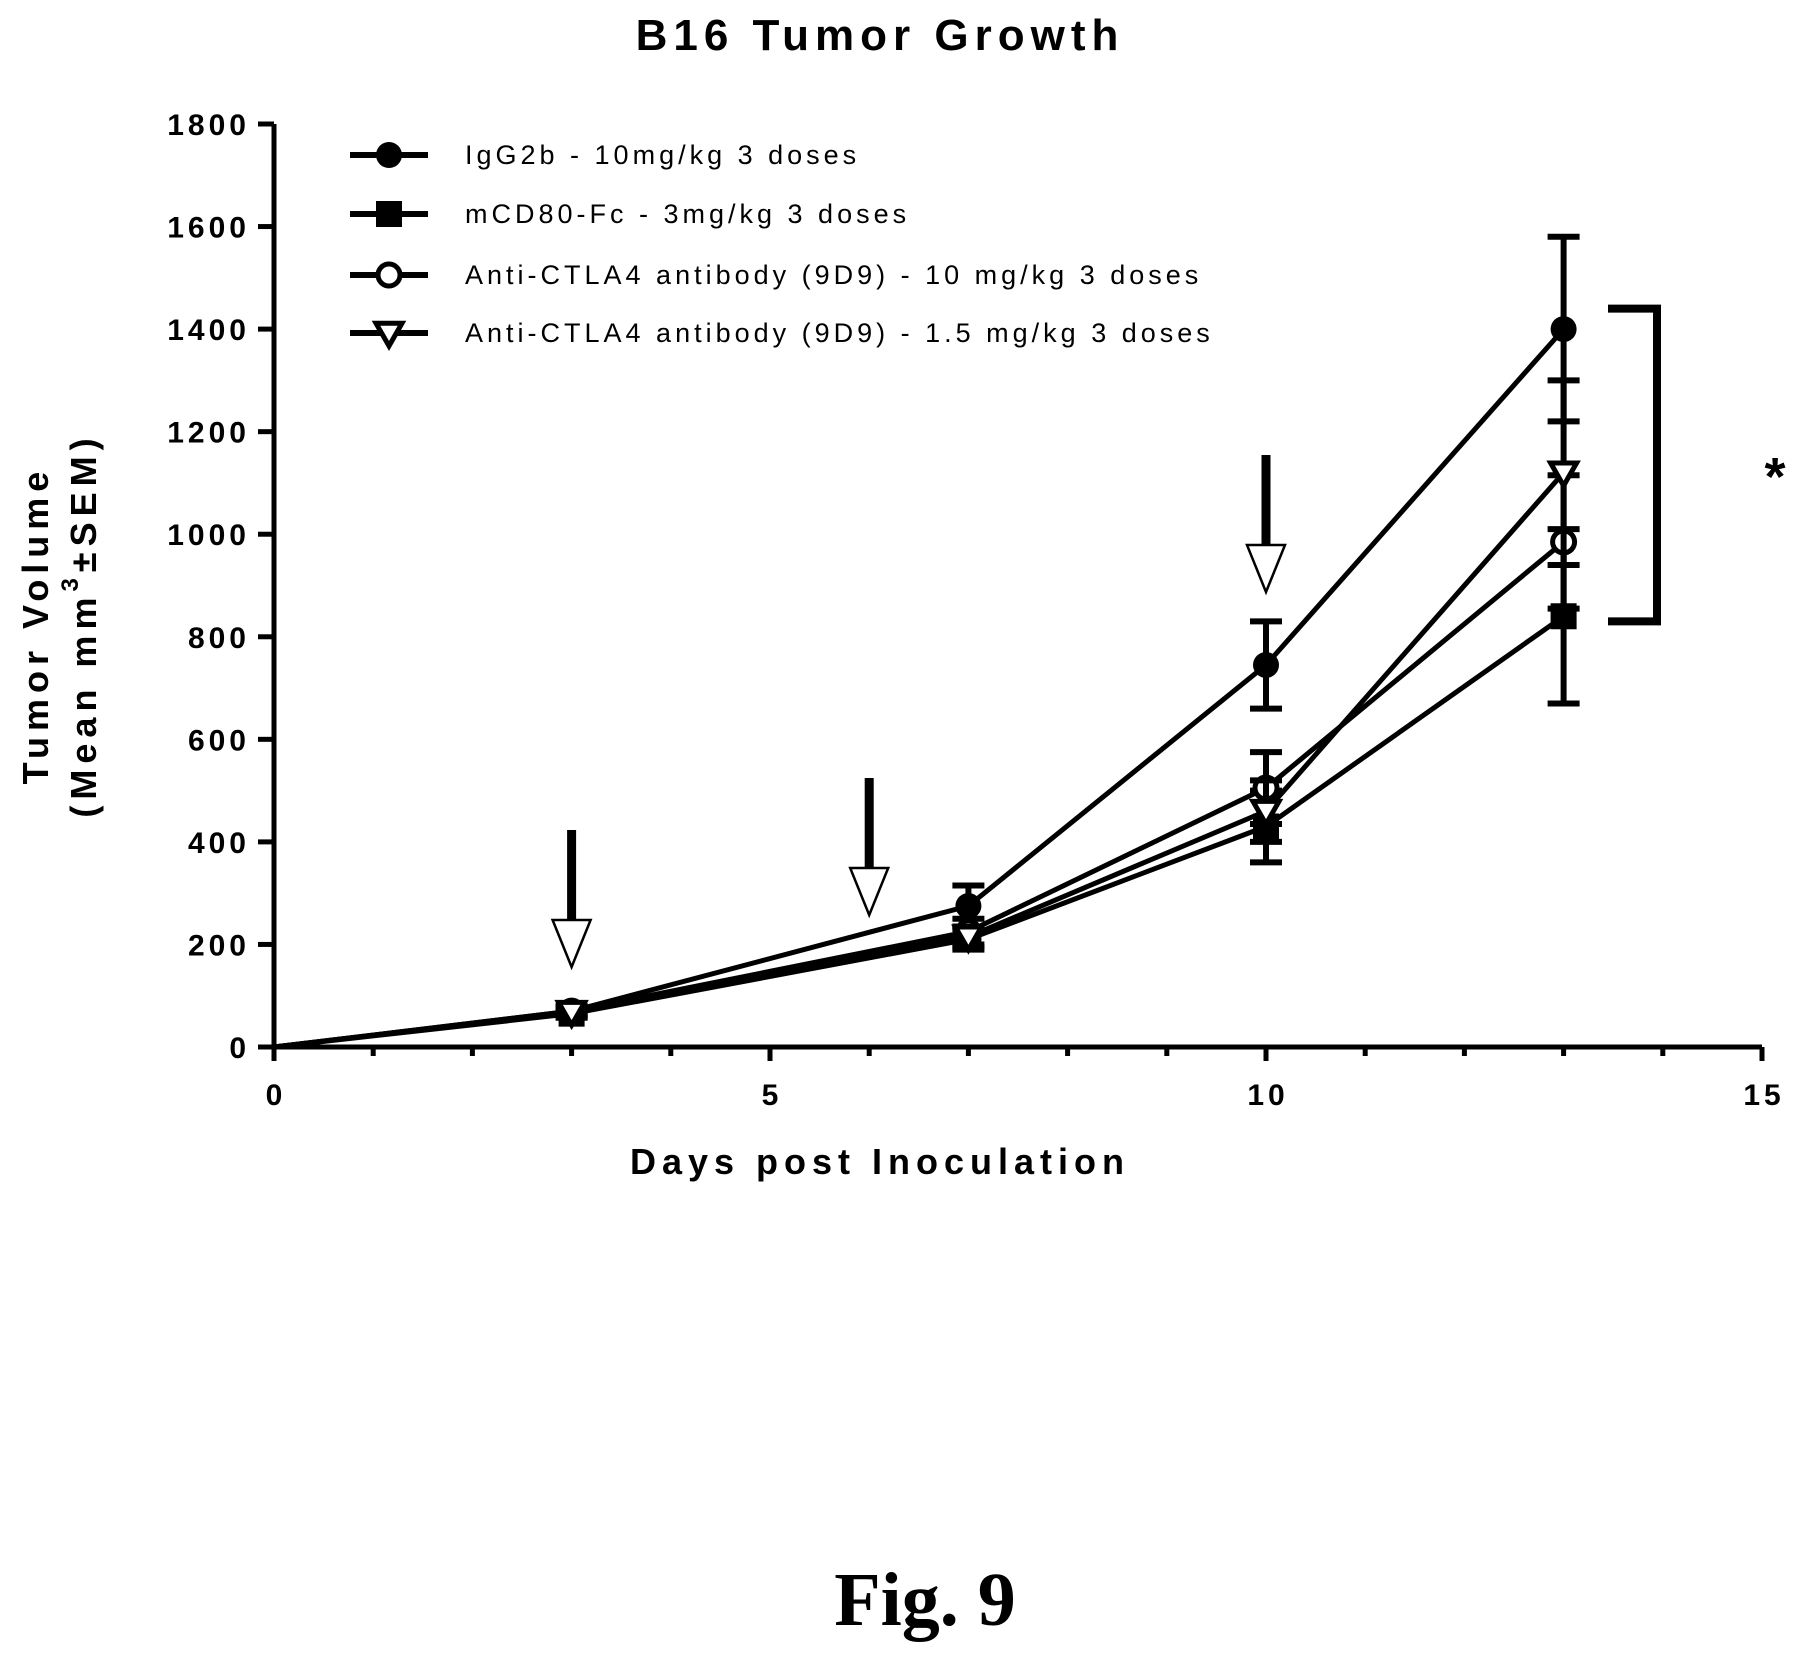  Describe the element at coordinates (389, 275) in the screenshot. I see `marker-open-circle` at that location.